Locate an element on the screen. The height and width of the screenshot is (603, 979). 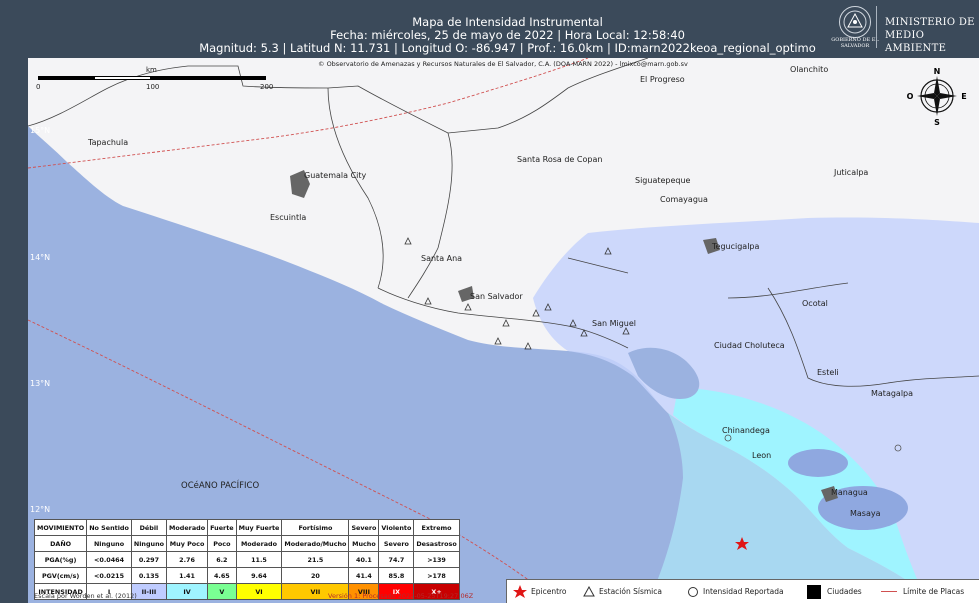
reported-intensity-marks is located at coordinates (813, 443).